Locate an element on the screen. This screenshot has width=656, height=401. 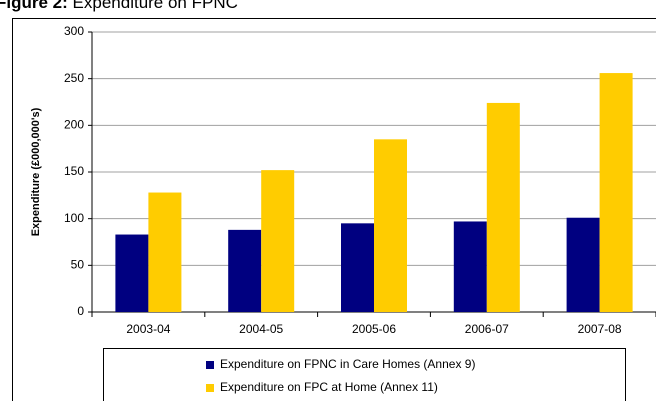
x-tick-label: 2004-05 is located at coordinates (261, 329).